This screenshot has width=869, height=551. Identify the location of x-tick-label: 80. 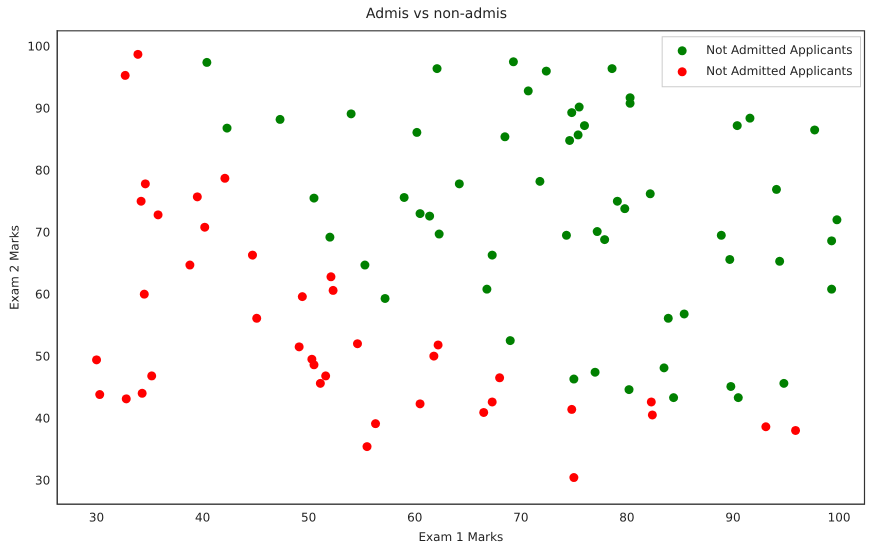
(627, 517).